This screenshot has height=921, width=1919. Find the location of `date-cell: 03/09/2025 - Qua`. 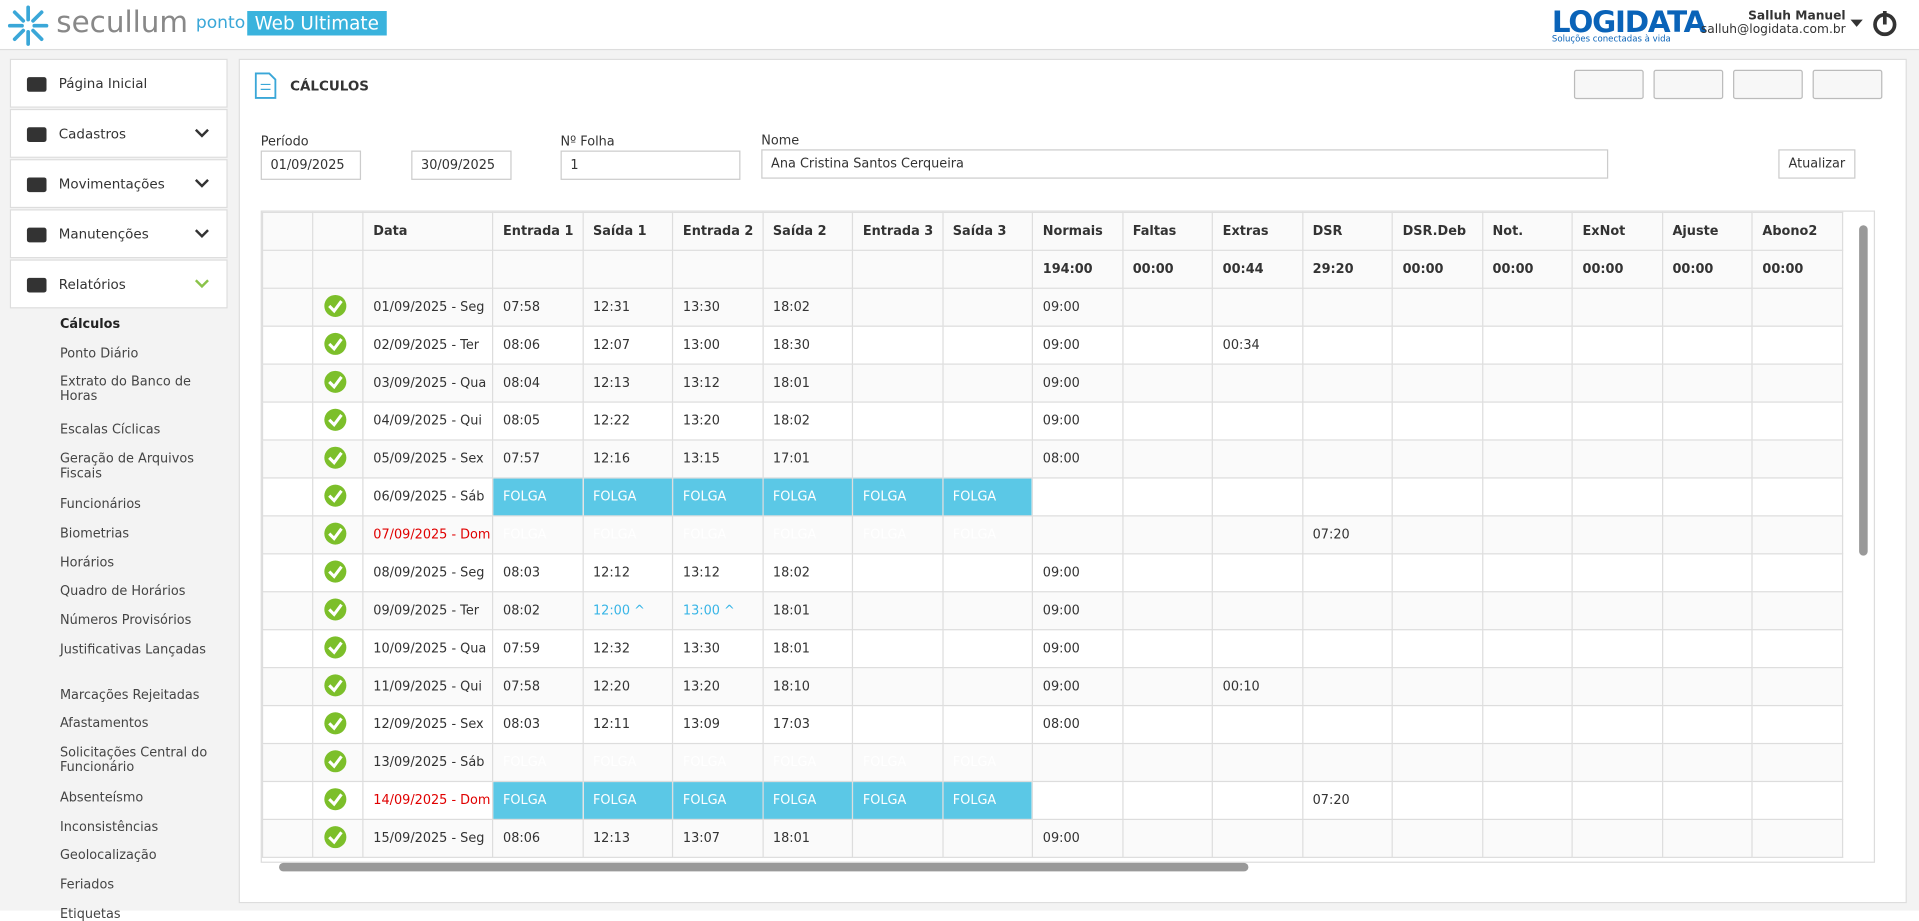

date-cell: 03/09/2025 - Qua is located at coordinates (428, 383).